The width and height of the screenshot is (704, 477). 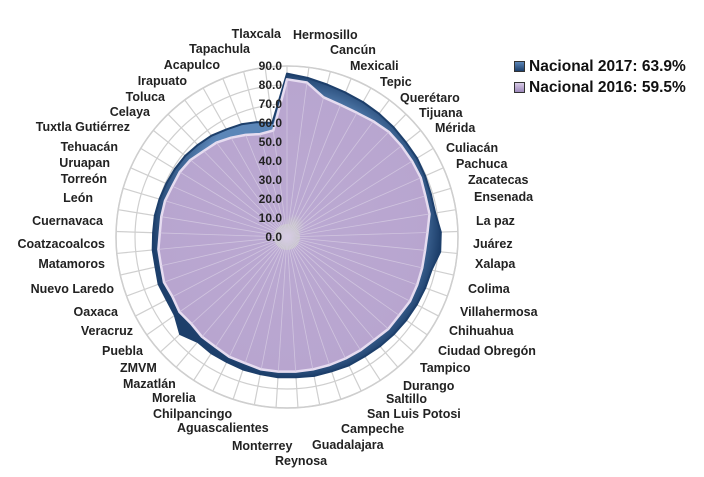 What do you see at coordinates (487, 351) in the screenshot?
I see `category-label: Ciudad Obregón` at bounding box center [487, 351].